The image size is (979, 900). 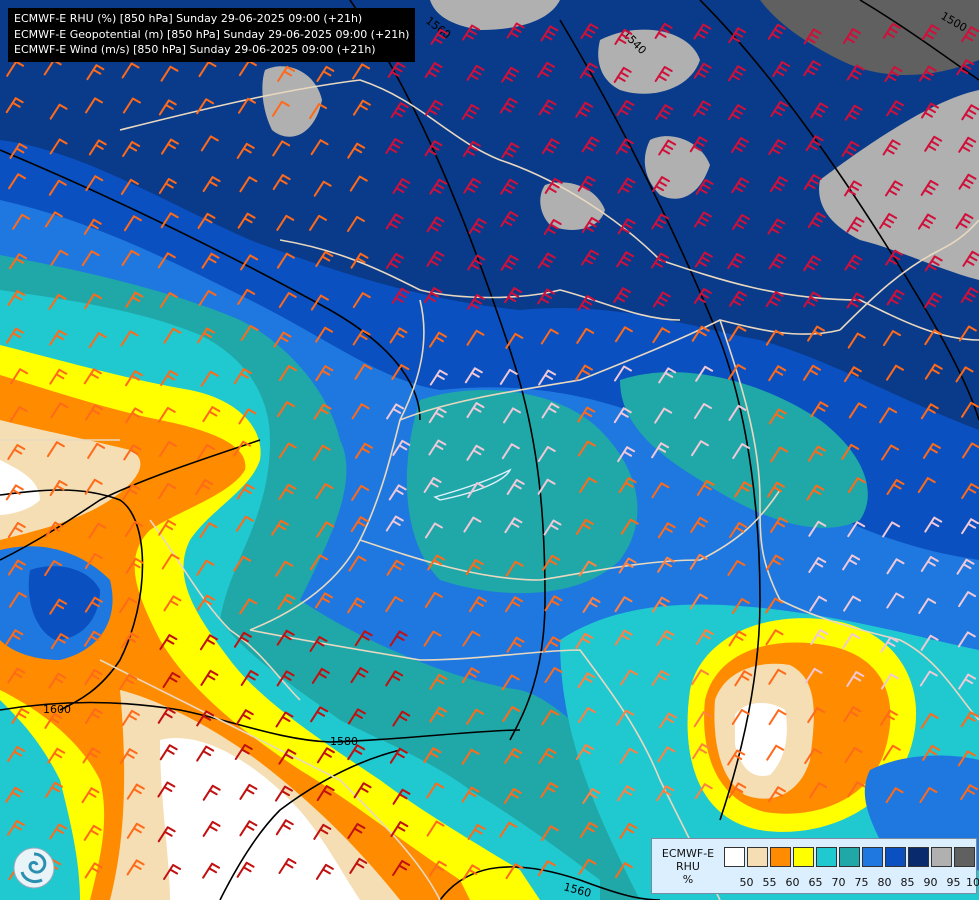 What do you see at coordinates (649, 61) in the screenshot?
I see `rhu-field-90-a` at bounding box center [649, 61].